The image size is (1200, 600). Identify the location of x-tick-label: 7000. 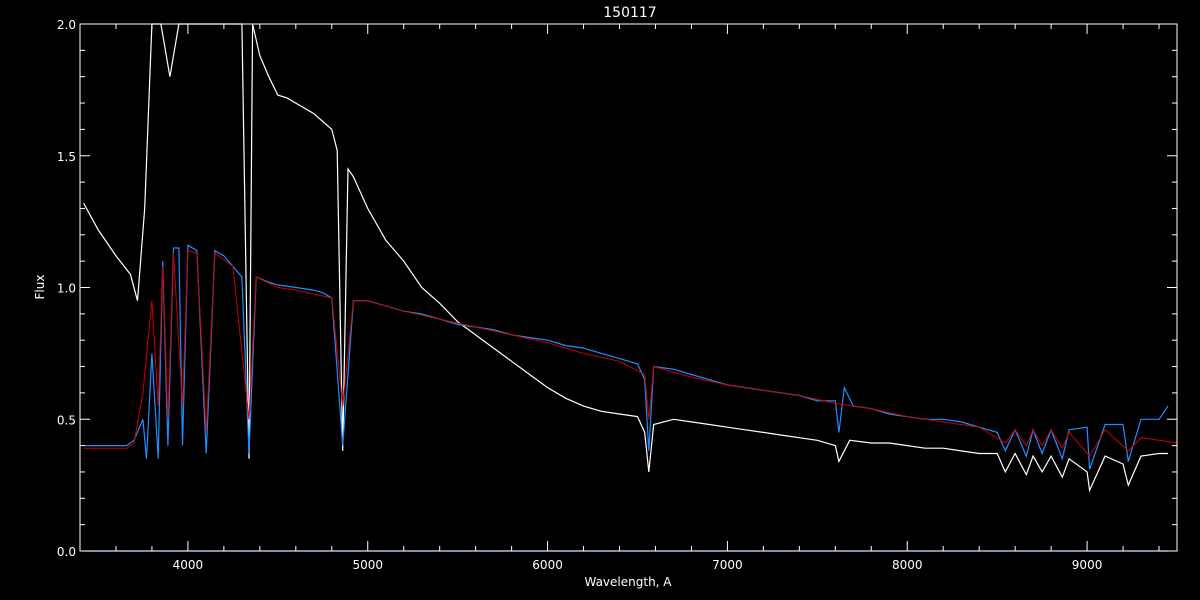
(727, 565).